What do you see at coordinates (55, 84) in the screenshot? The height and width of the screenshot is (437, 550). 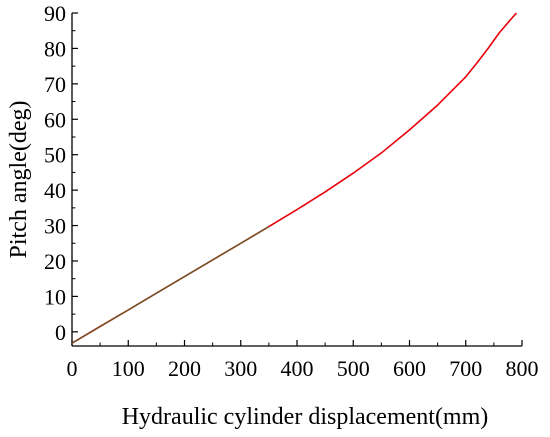 I see `y-tick-label: 70` at bounding box center [55, 84].